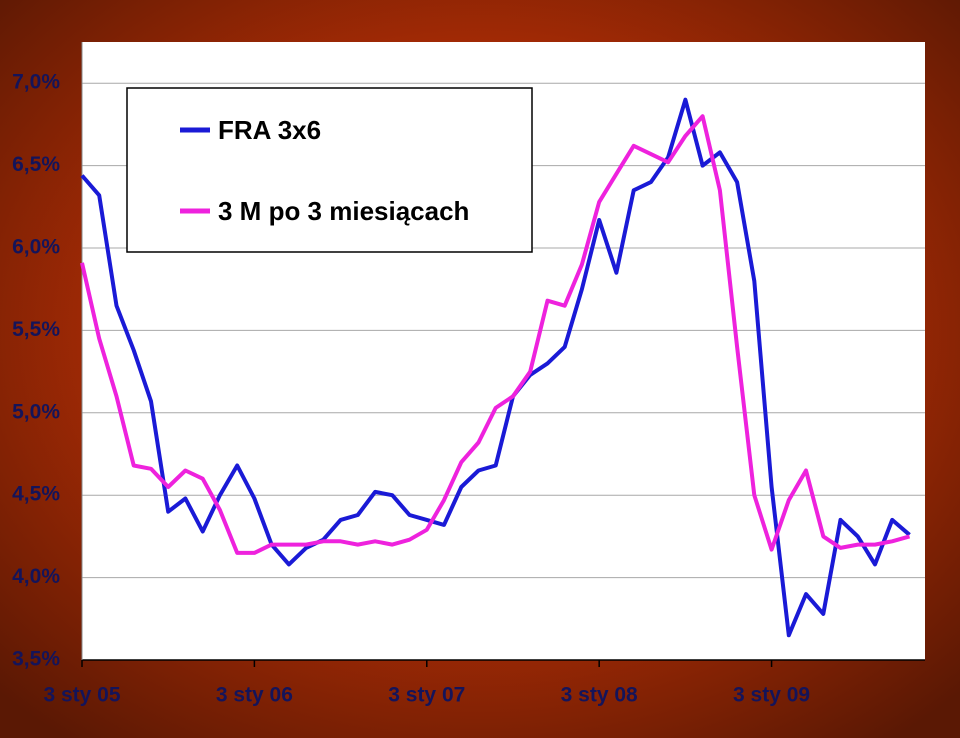  Describe the element at coordinates (254, 695) in the screenshot. I see `x-tick-label: 3 sty 06` at that location.